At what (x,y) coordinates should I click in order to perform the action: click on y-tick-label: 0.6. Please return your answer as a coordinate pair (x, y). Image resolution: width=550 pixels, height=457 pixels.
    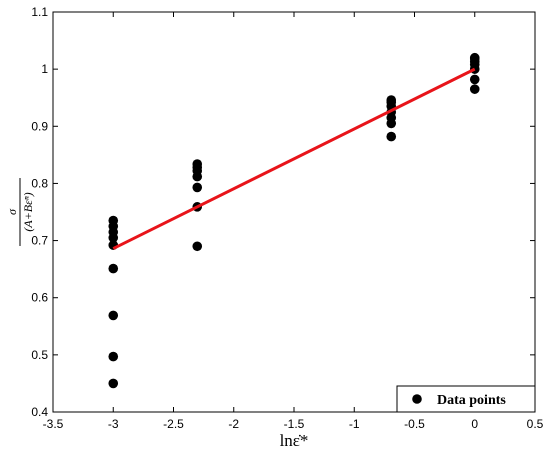
    Looking at the image, I should click on (39, 298).